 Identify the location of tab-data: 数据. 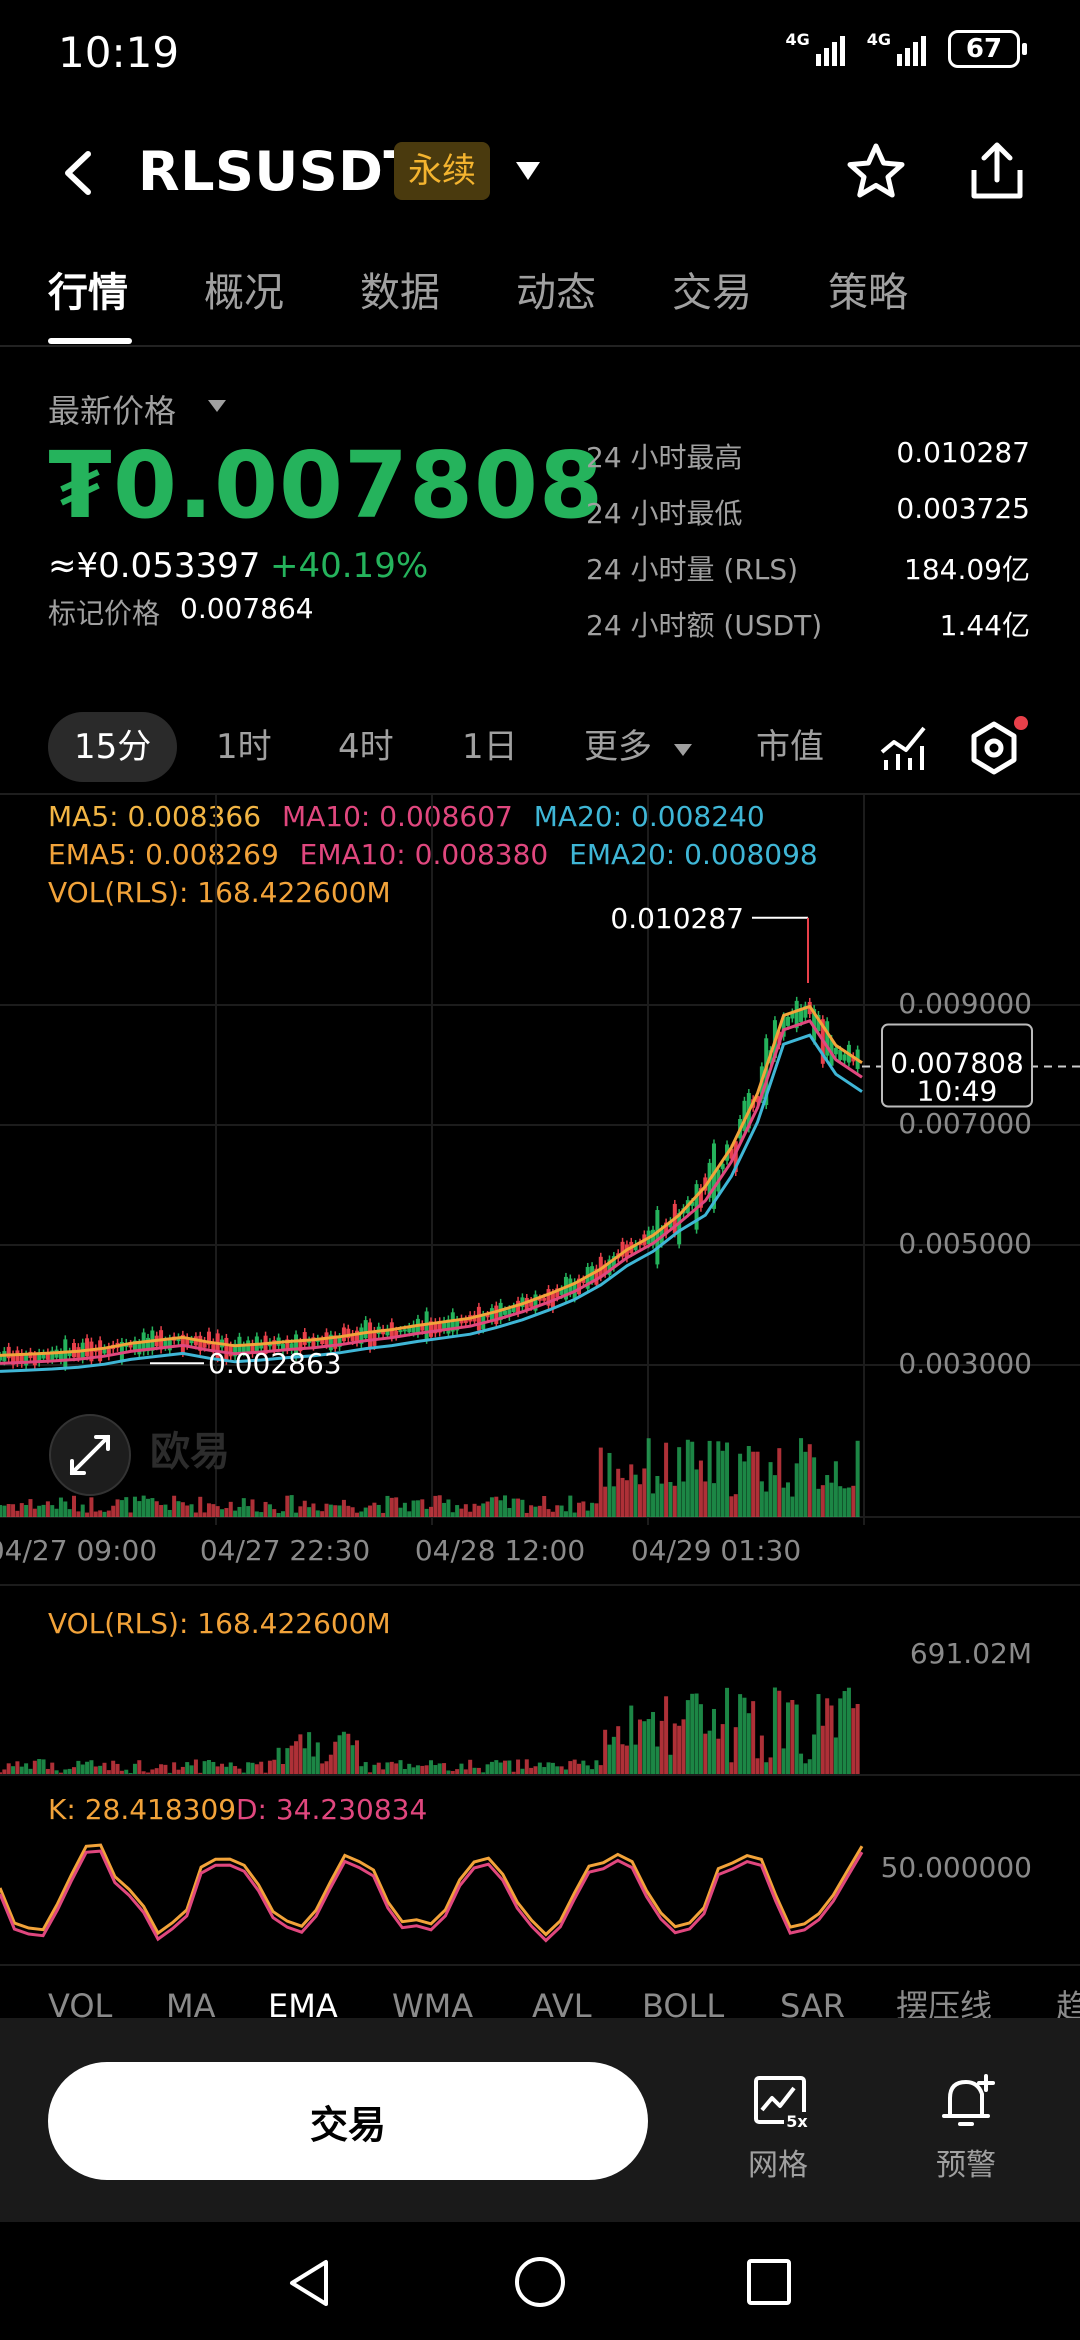
(400, 293).